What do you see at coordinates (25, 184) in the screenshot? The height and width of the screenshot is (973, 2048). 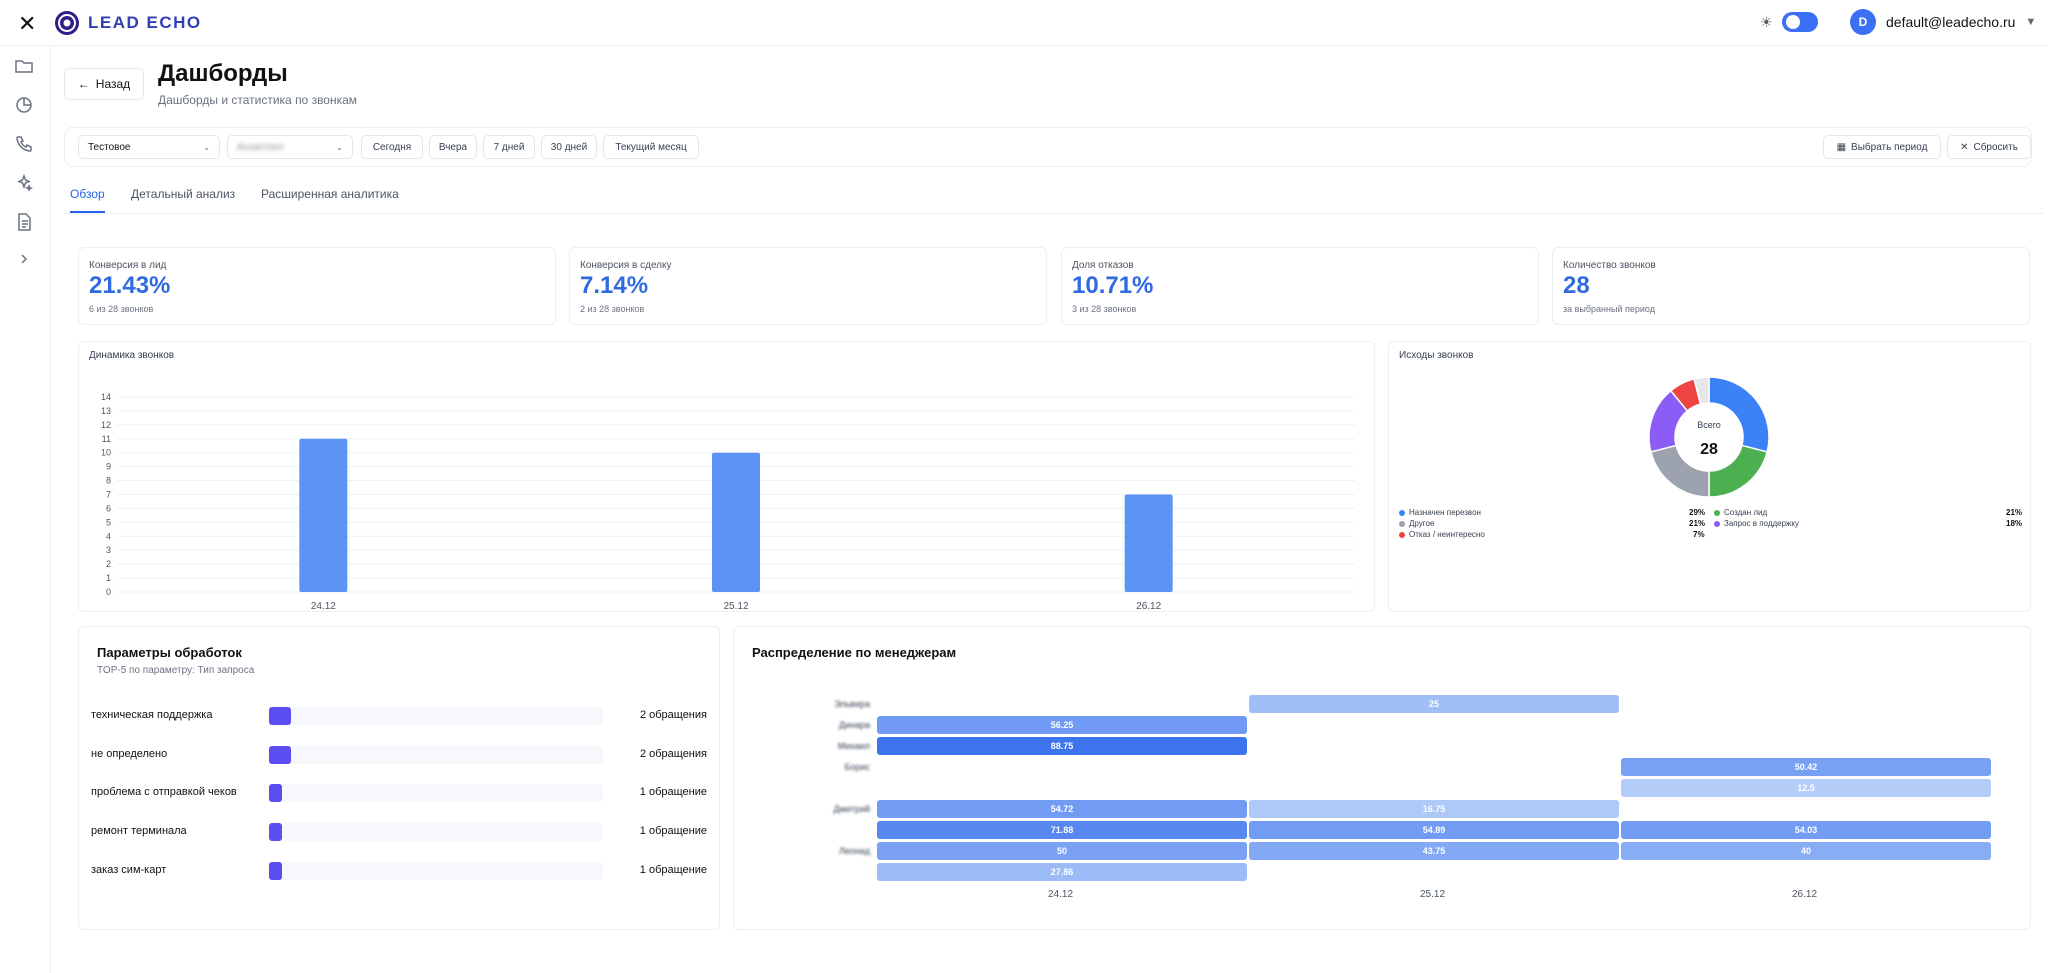 I see `sparkles-icon` at bounding box center [25, 184].